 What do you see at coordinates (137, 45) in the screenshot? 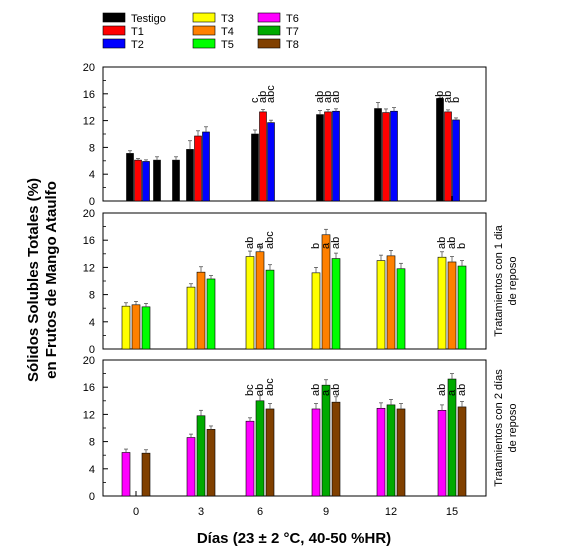
I see `legend-label: T2` at bounding box center [137, 45].